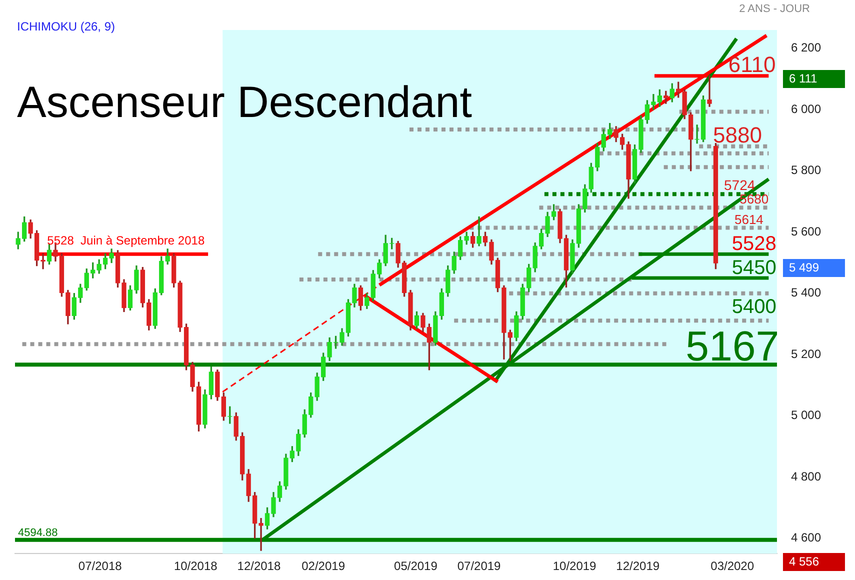 The height and width of the screenshot is (580, 855). Describe the element at coordinates (804, 267) in the screenshot. I see `text: 5 499` at that location.